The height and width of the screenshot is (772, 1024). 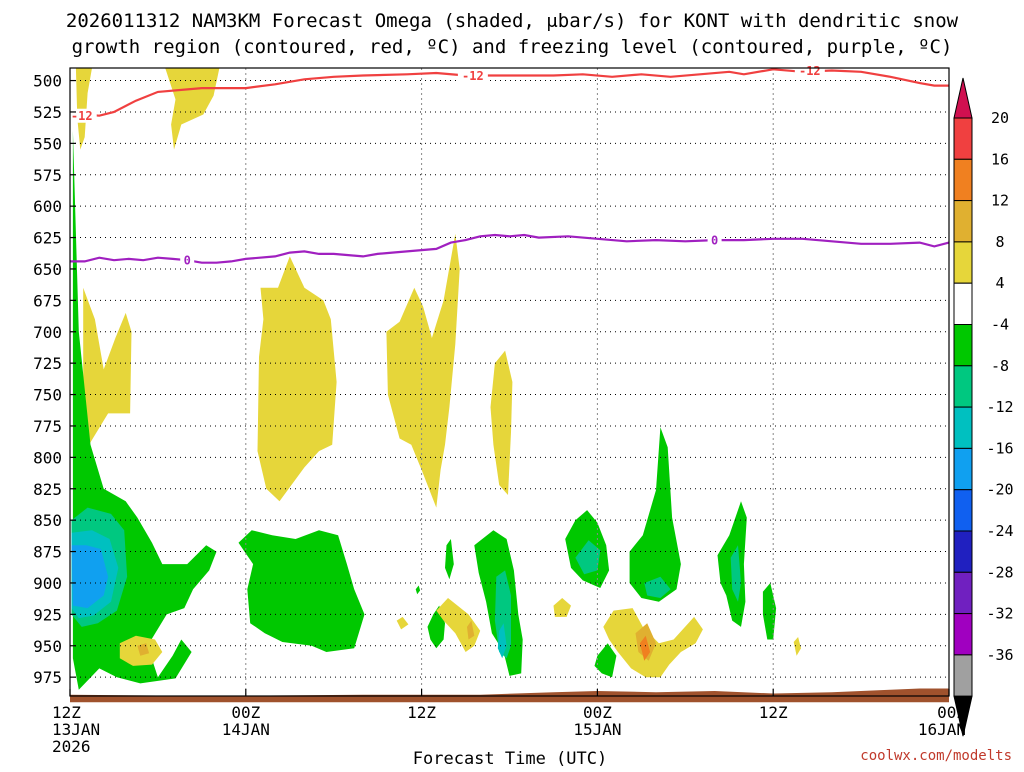 What do you see at coordinates (47, 552) in the screenshot?
I see `y-tick-label-15: 875` at bounding box center [47, 552].